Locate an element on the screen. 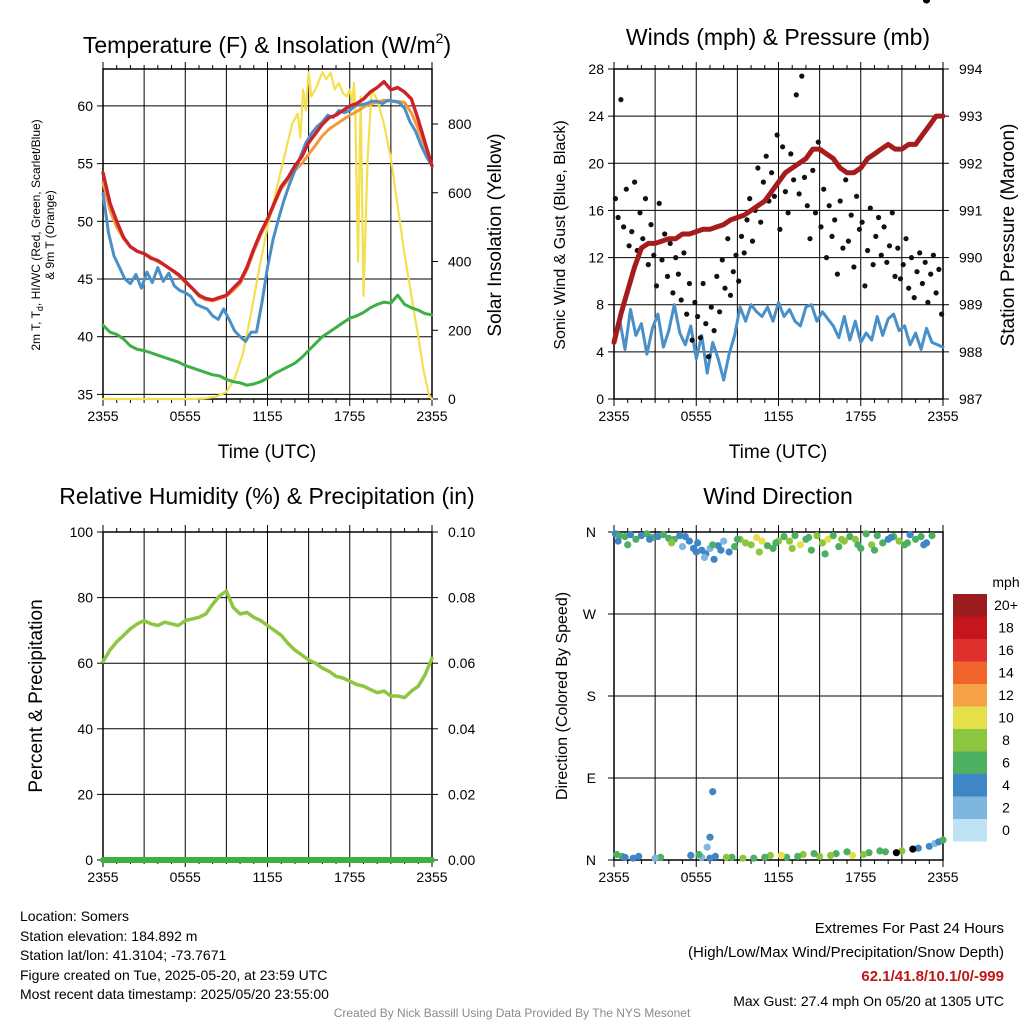  pressure-y2-tick-label: 989 is located at coordinates (971, 305).